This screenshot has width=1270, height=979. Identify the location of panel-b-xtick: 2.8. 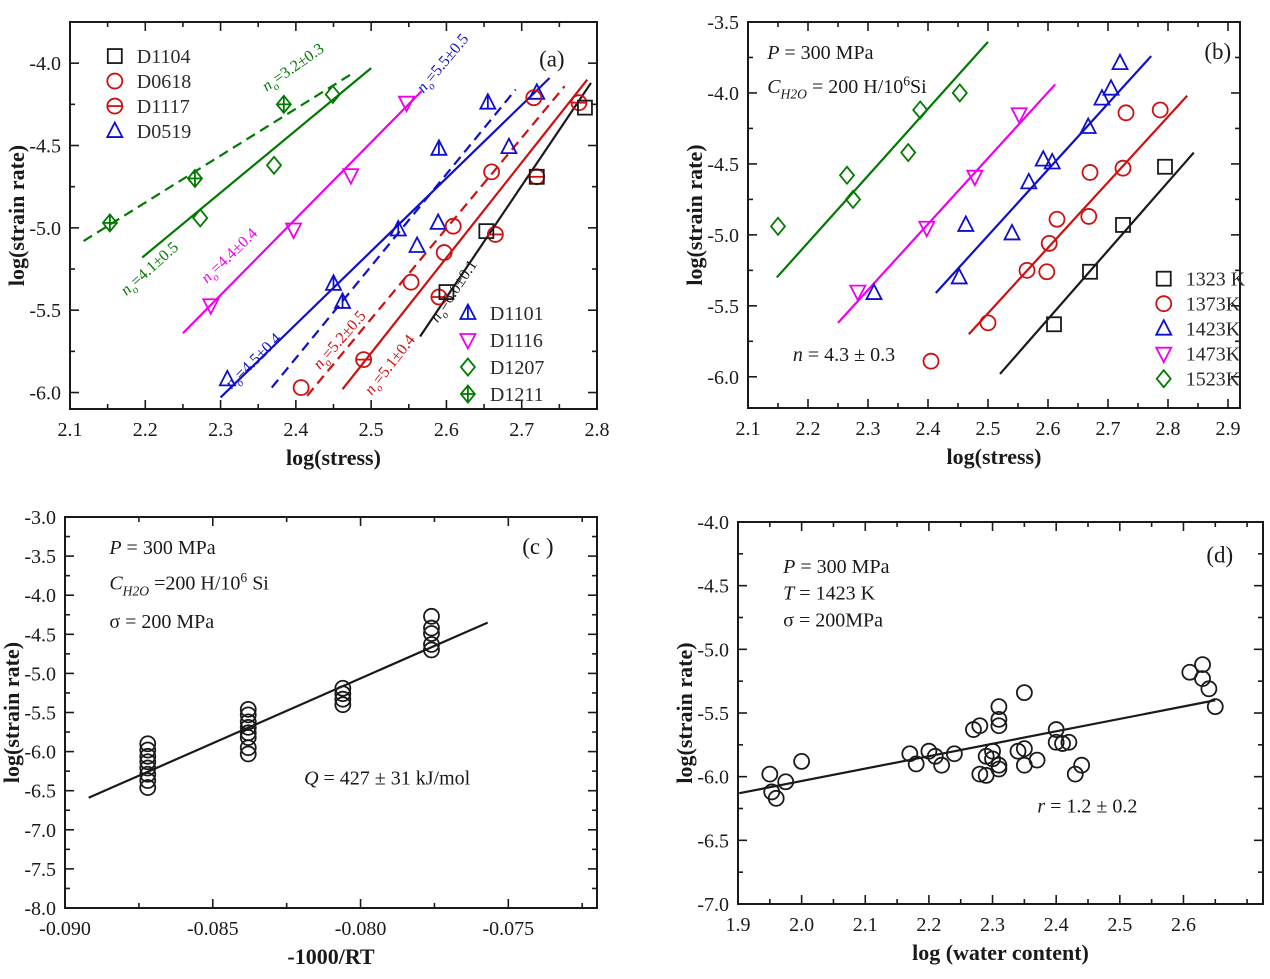
(1168, 429).